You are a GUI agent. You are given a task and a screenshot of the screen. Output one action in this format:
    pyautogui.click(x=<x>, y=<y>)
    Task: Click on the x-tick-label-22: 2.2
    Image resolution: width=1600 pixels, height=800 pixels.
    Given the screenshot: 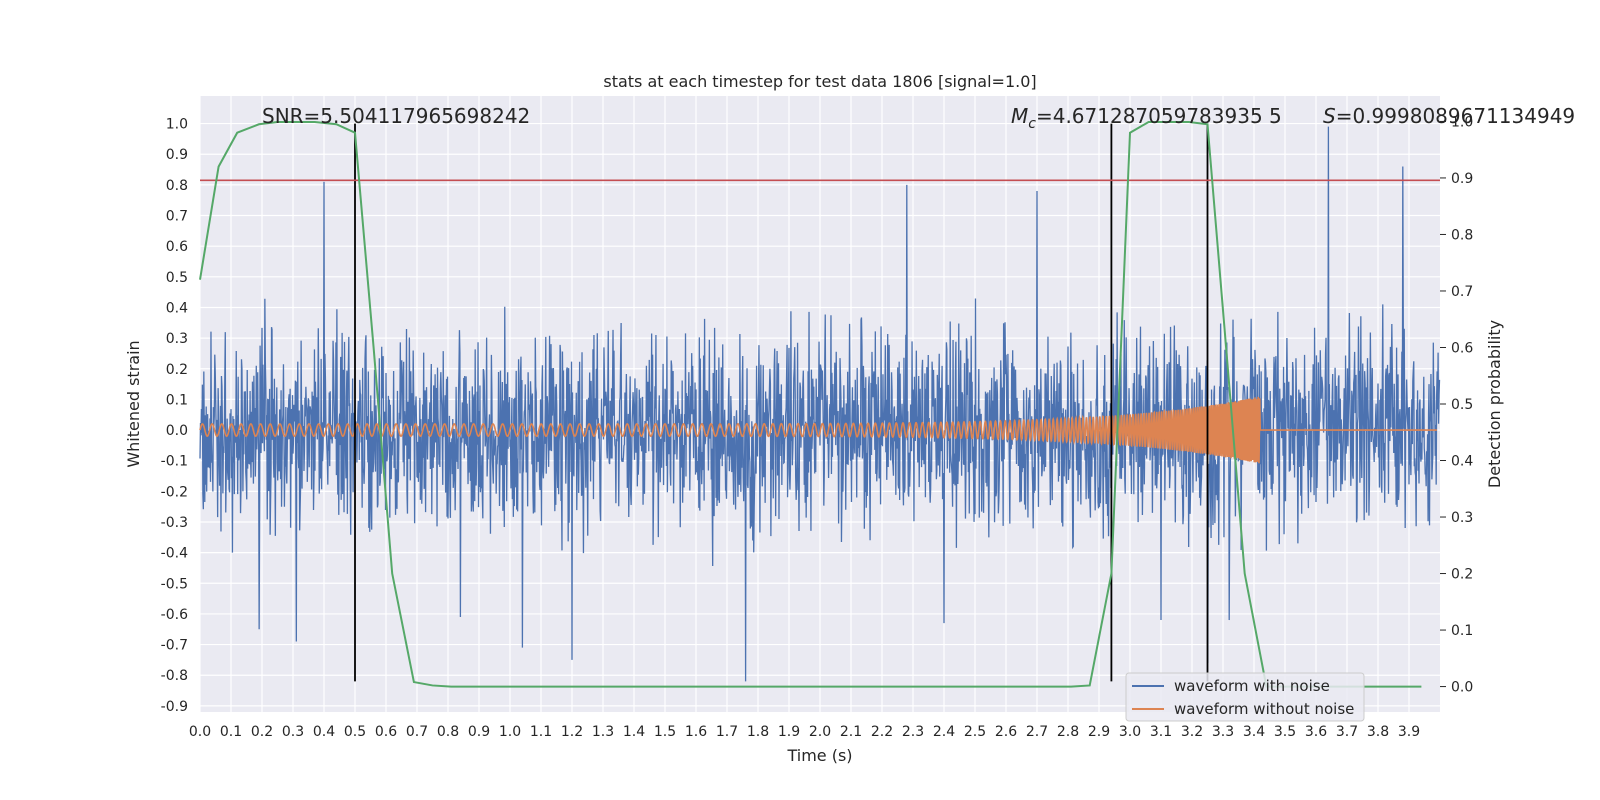 What is the action you would take?
    pyautogui.click(x=882, y=732)
    